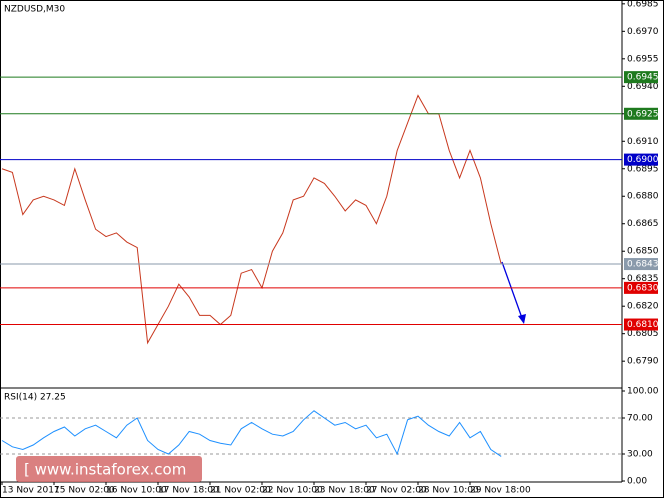 Image resolution: width=664 pixels, height=498 pixels. What do you see at coordinates (643, 4) in the screenshot?
I see `y-tick-label: 0.6985` at bounding box center [643, 4].